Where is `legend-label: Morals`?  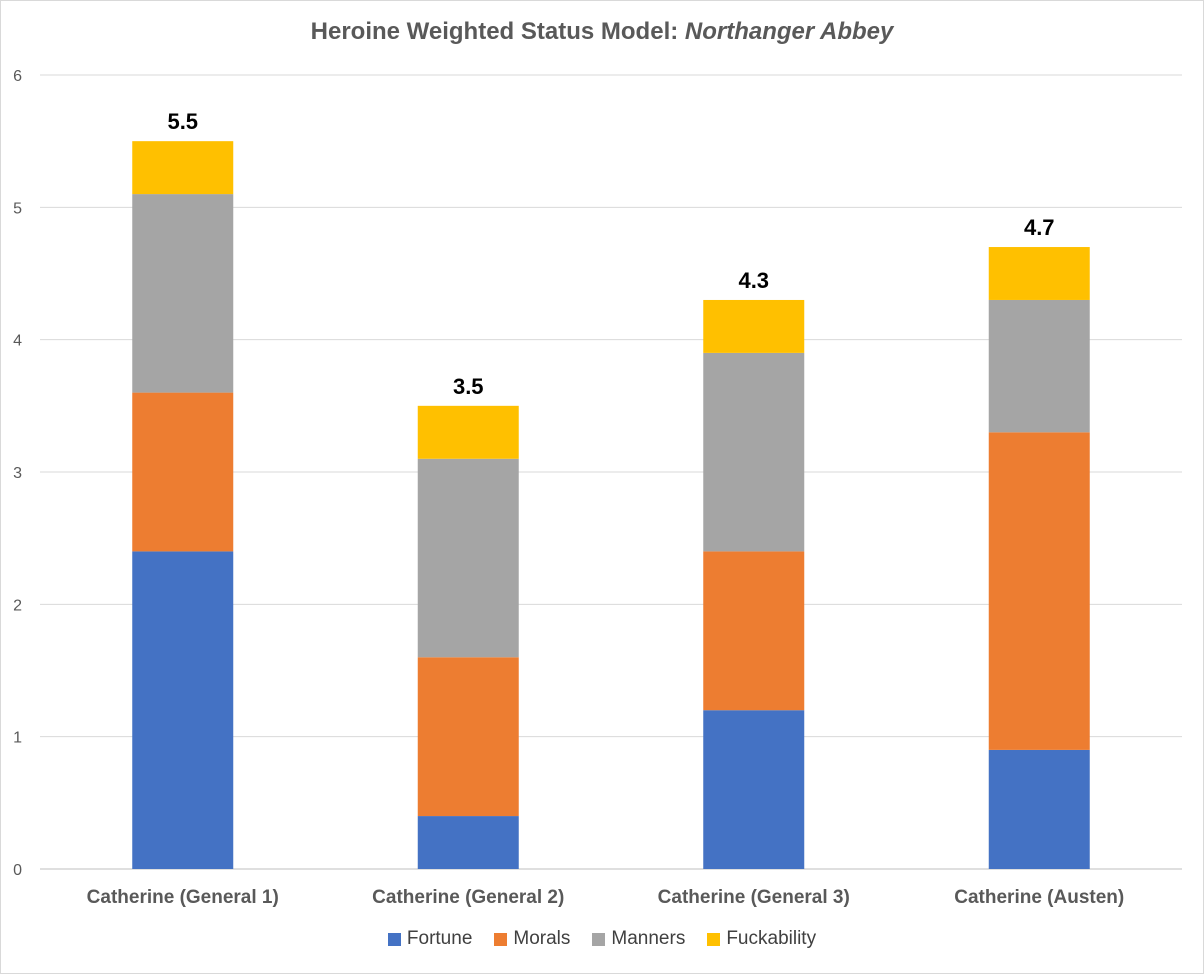 legend-label: Morals is located at coordinates (542, 938).